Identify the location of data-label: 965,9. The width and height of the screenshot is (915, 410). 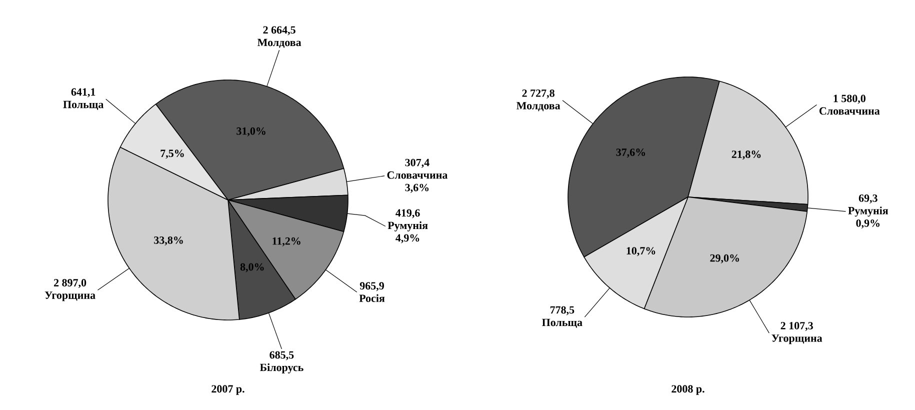
(372, 287).